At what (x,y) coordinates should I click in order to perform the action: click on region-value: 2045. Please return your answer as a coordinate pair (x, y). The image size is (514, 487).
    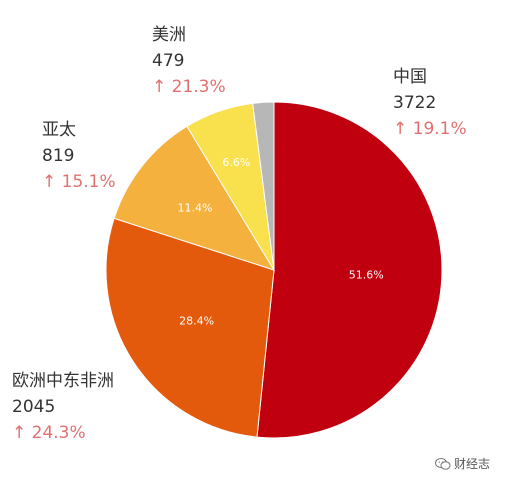
    Looking at the image, I should click on (34, 407).